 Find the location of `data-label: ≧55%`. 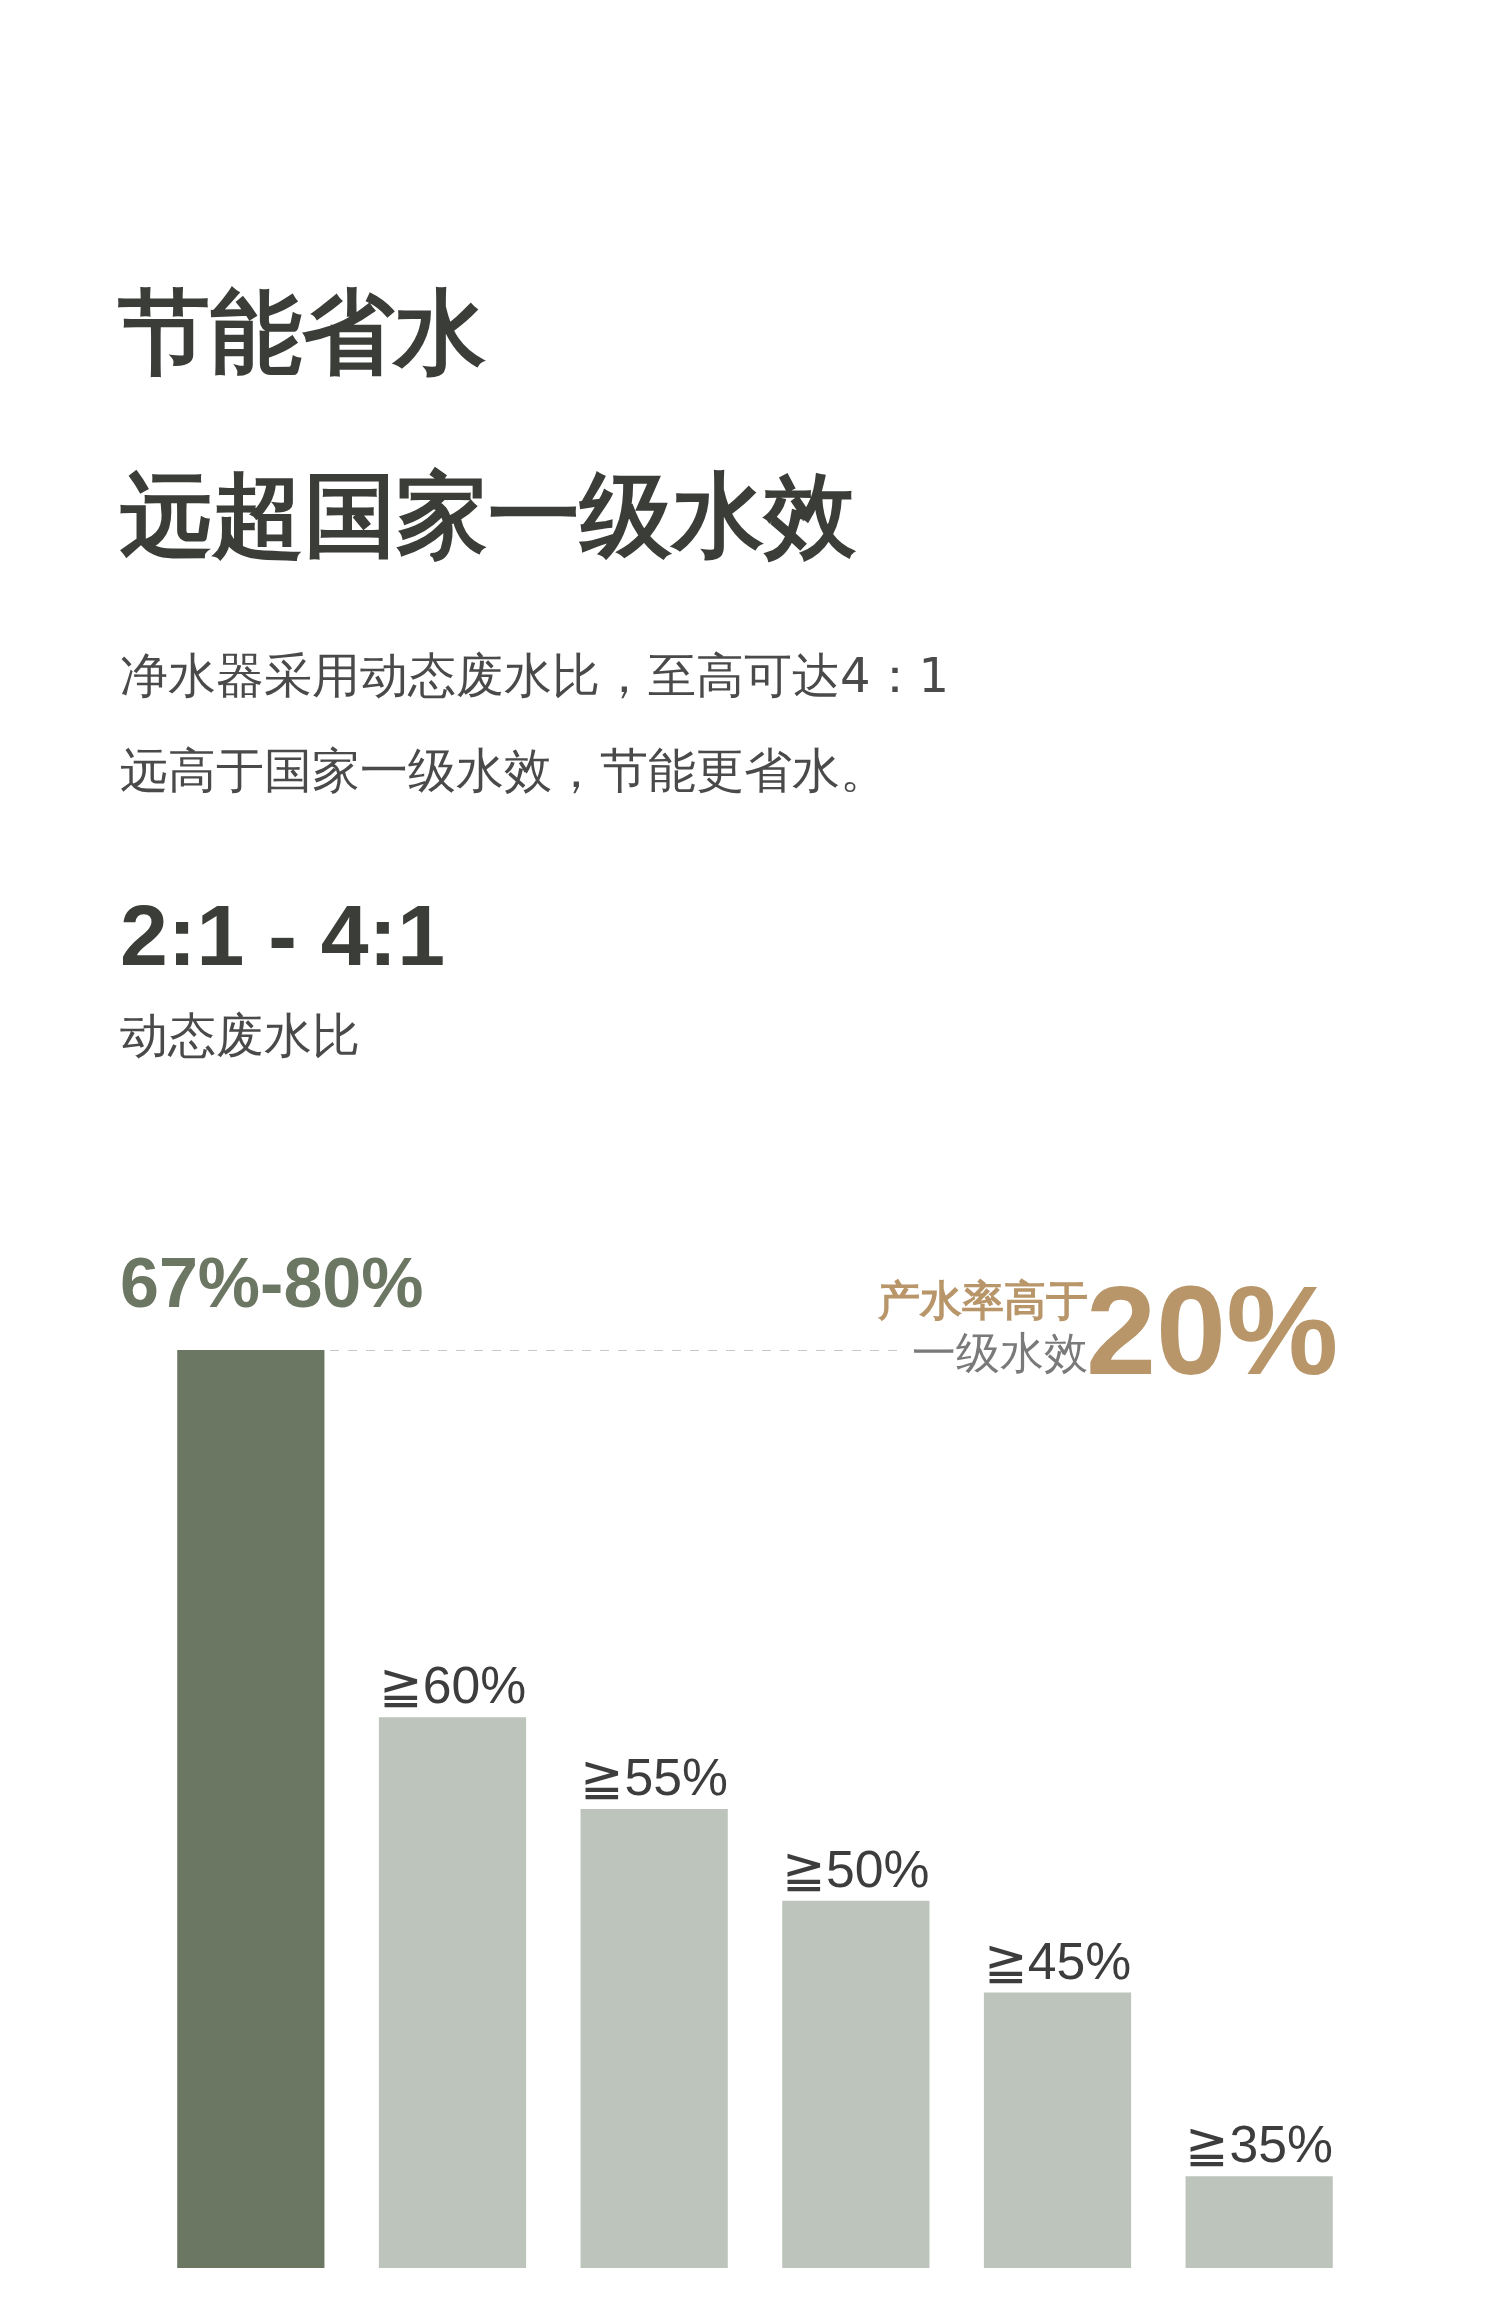

data-label: ≧55% is located at coordinates (654, 1777).